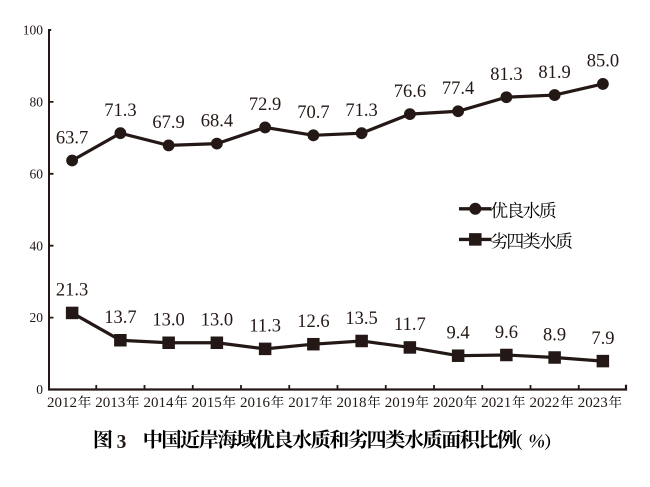  Describe the element at coordinates (255, 403) in the screenshot. I see `svg-text: 2016` at that location.